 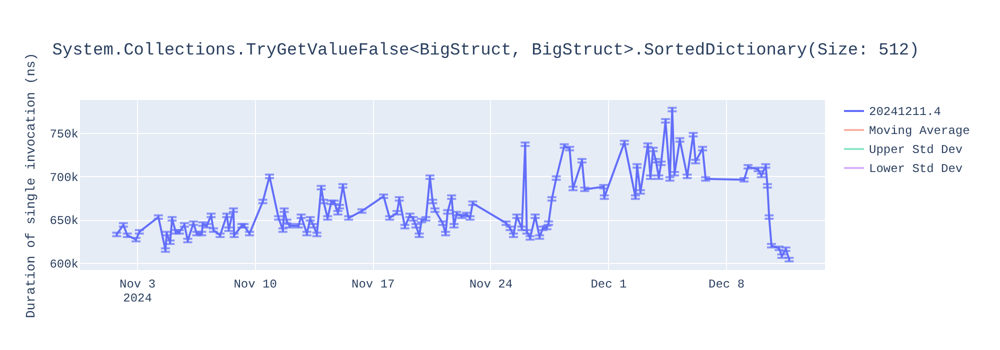 What do you see at coordinates (608, 285) in the screenshot?
I see `x-tick-label: Dec 1` at bounding box center [608, 285].